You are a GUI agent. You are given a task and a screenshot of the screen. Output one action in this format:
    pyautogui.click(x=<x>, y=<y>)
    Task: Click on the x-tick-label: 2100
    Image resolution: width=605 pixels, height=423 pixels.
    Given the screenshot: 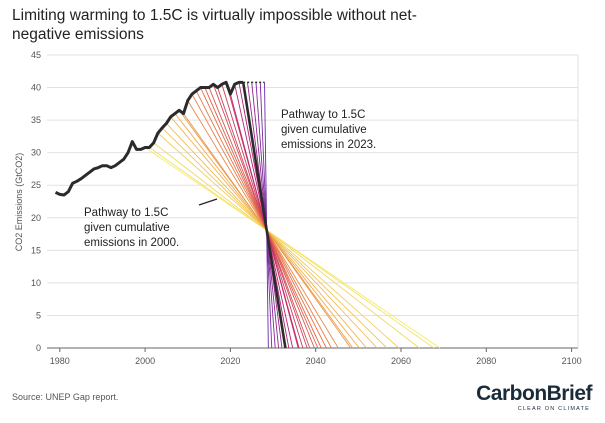 What is the action you would take?
    pyautogui.click(x=572, y=361)
    